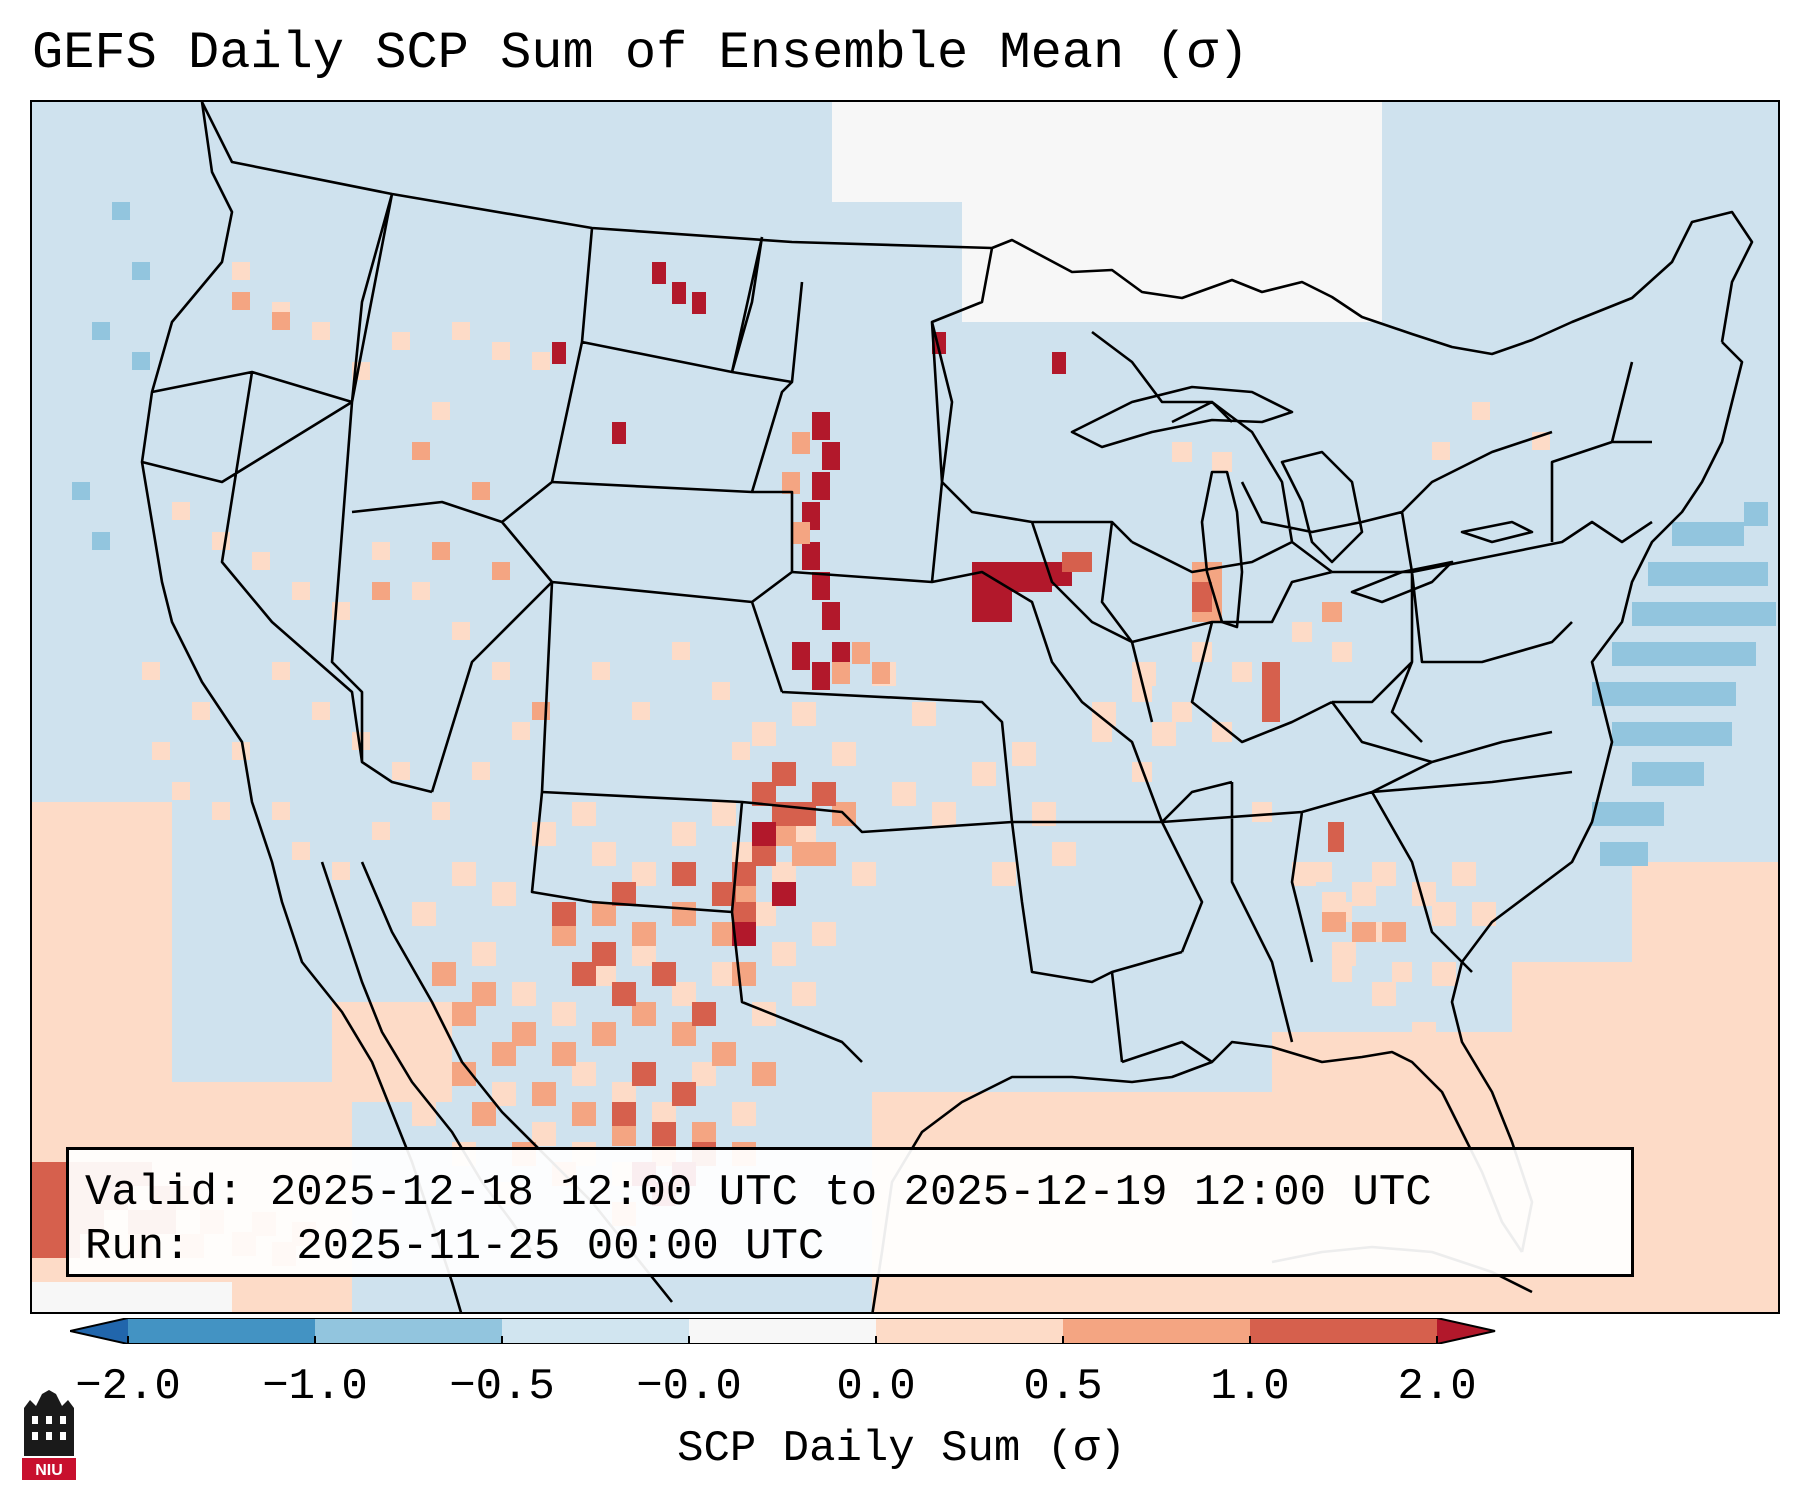 The width and height of the screenshot is (1803, 1506). I want to click on colorbar-tick-label: −0.5, so click(502, 1387).